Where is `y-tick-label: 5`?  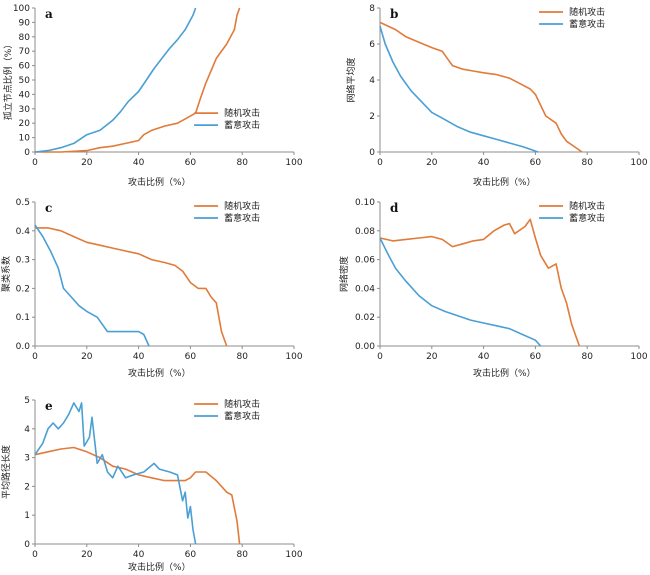
y-tick-label: 5 is located at coordinates (27, 401).